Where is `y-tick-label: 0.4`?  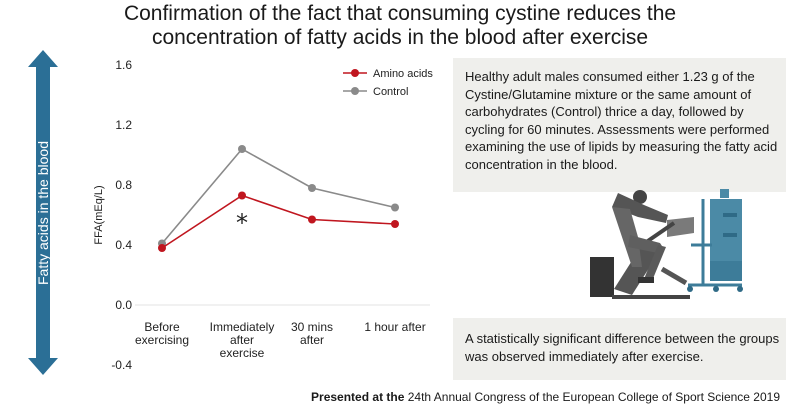 y-tick-label: 0.4 is located at coordinates (123, 245).